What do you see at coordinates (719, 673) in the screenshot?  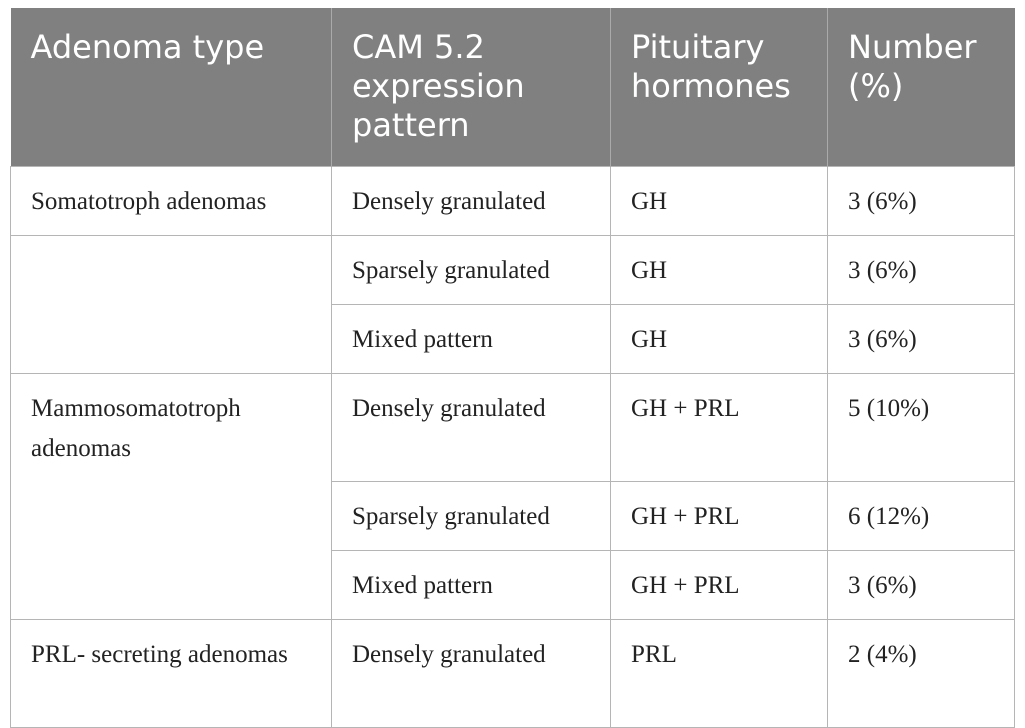 I see `cell-hormones: PRL` at bounding box center [719, 673].